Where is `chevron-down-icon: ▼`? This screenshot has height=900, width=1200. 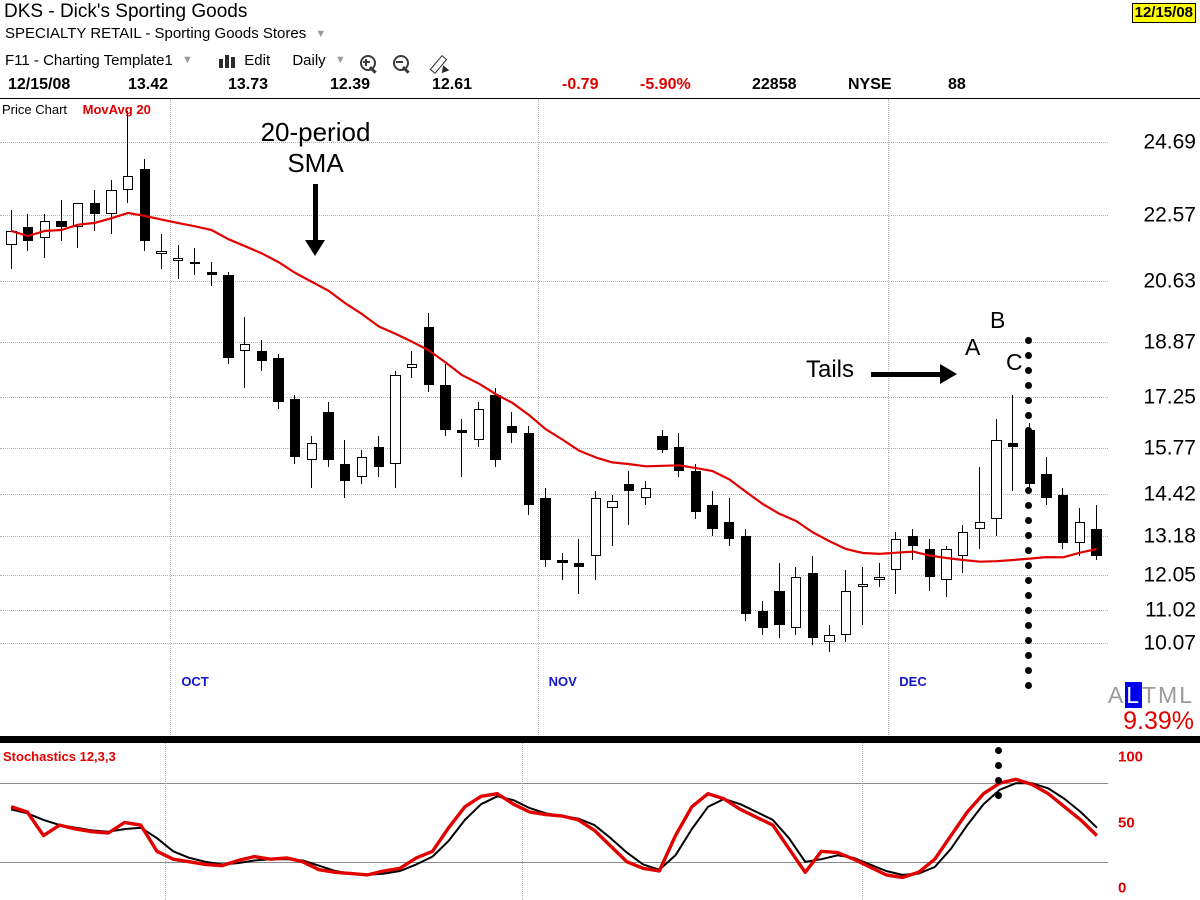
chevron-down-icon: ▼ is located at coordinates (321, 33).